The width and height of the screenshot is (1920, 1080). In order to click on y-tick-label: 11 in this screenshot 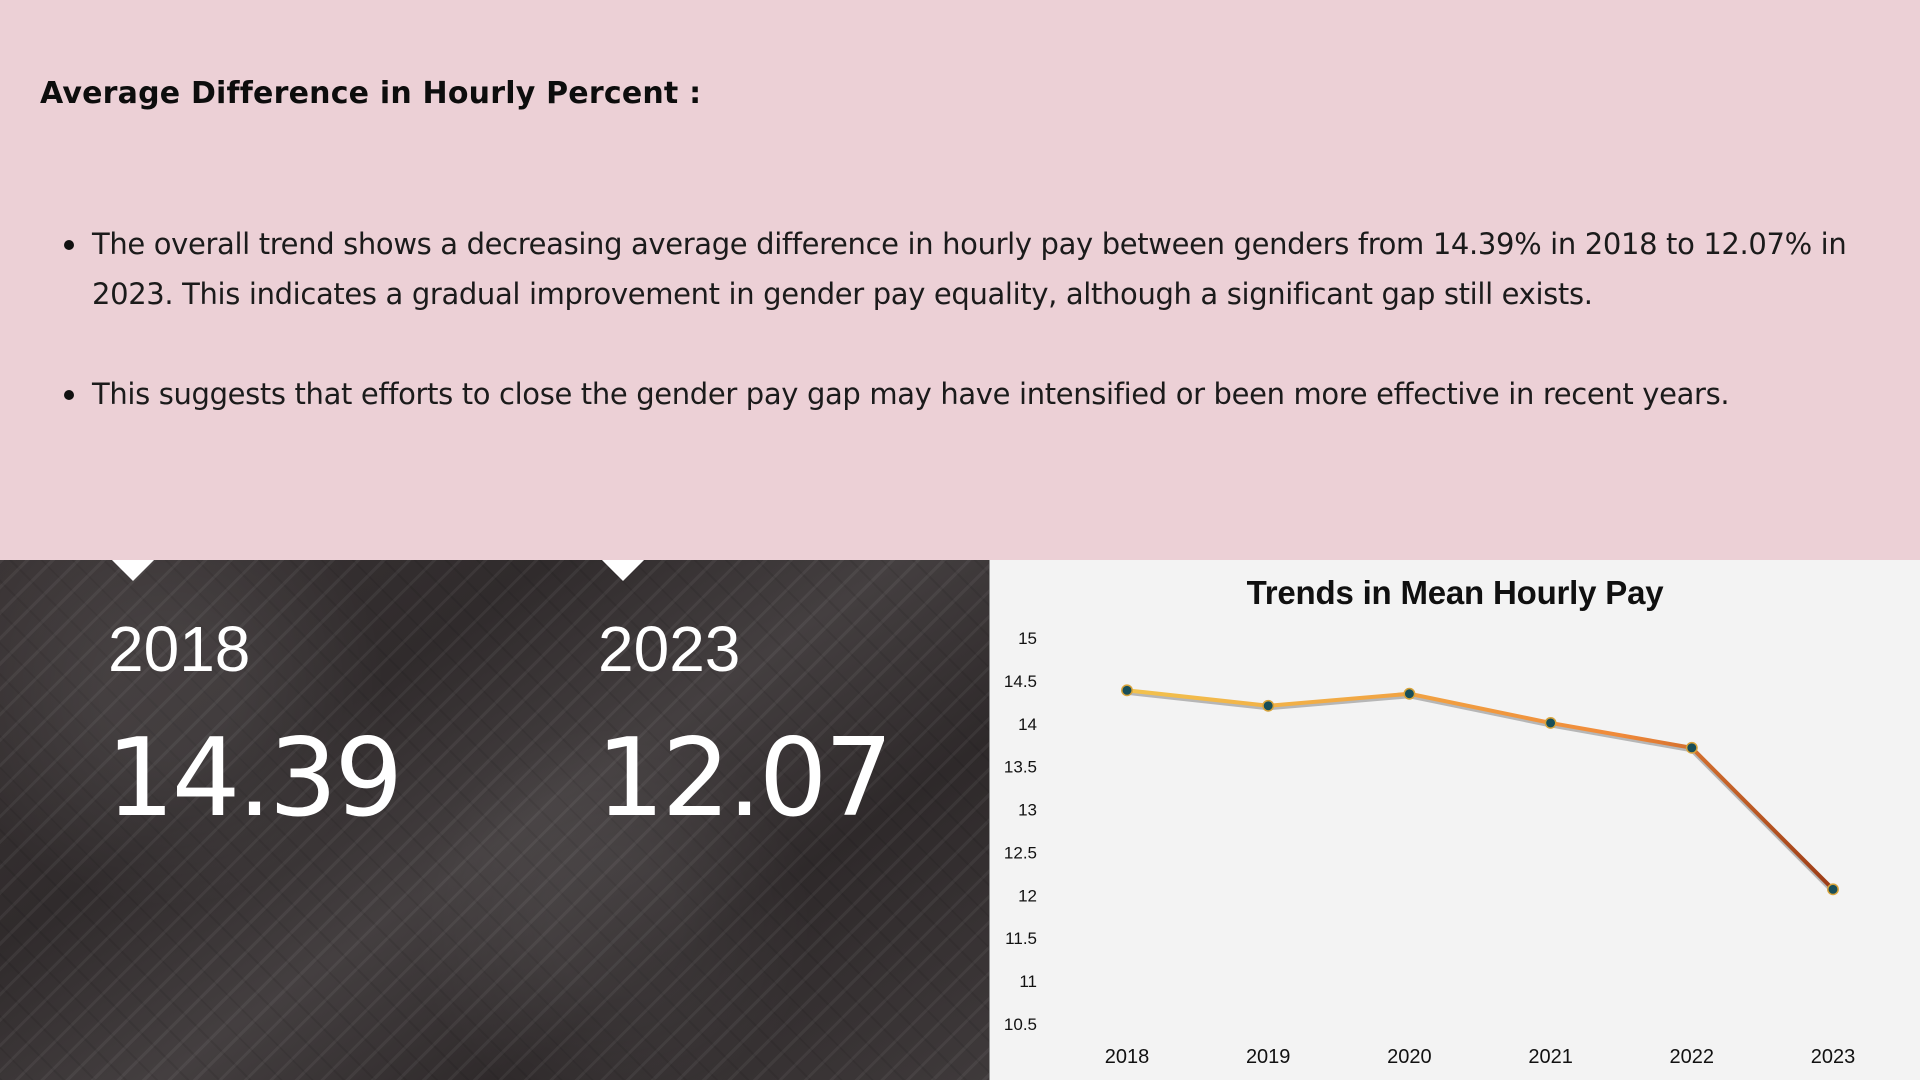, I will do `click(1028, 981)`.